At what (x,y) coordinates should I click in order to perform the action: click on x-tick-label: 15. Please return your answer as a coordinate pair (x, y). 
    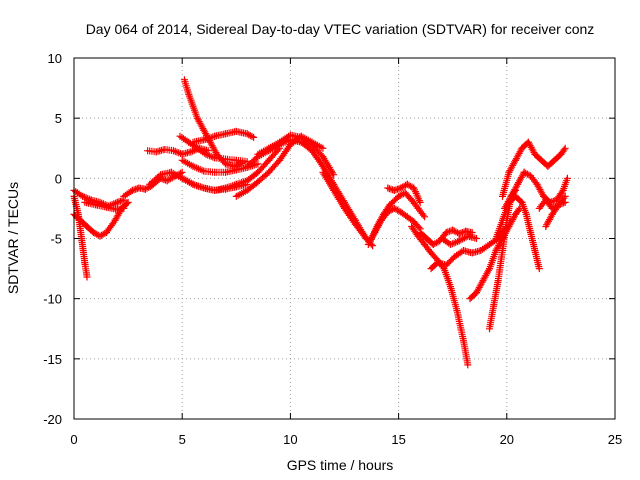
    Looking at the image, I should click on (398, 439).